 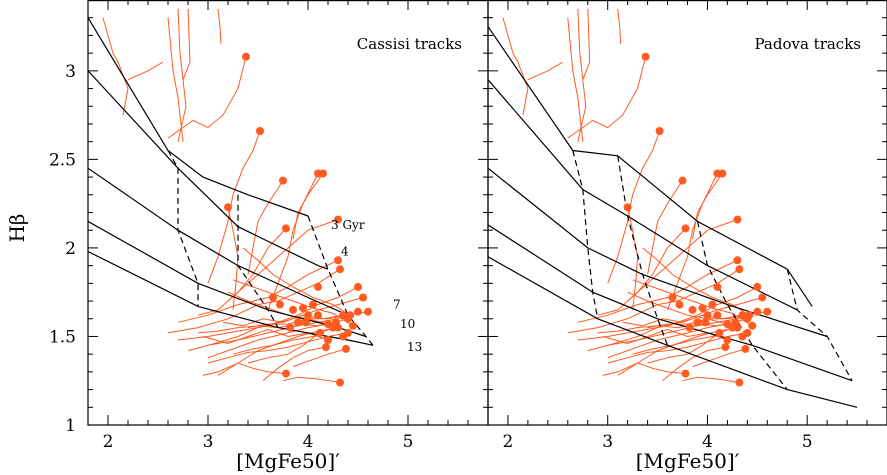 I want to click on y-tick-label: 1.5, so click(x=62, y=337).